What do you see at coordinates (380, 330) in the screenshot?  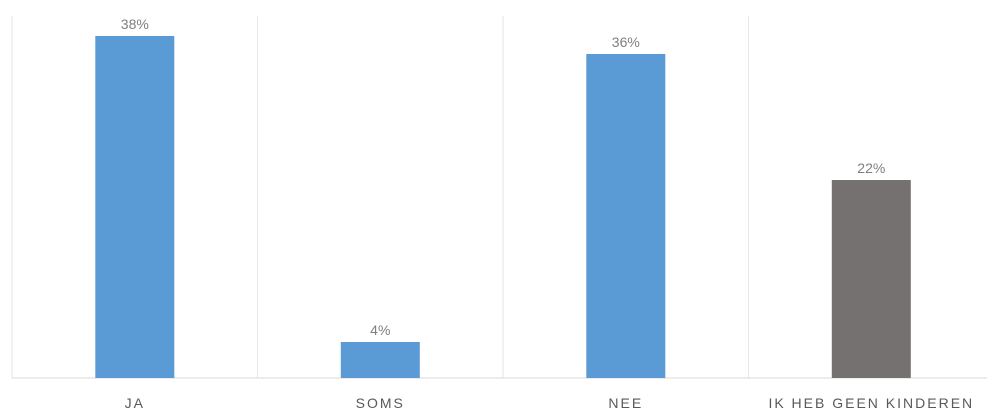 I see `data-label-1: 4%` at bounding box center [380, 330].